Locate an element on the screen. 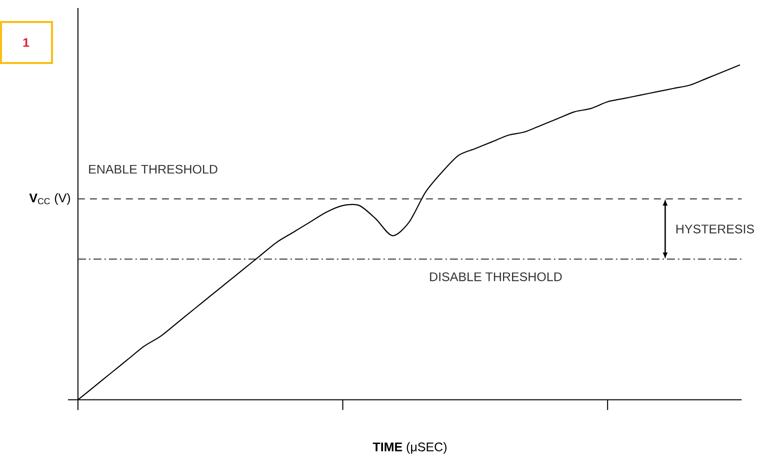  ref-line-label: DISABLE THRESHOLD is located at coordinates (496, 277).